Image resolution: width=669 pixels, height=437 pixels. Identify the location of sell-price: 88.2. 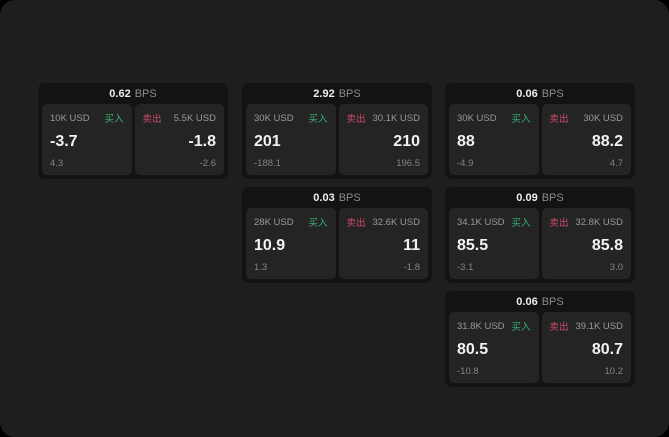
(607, 141).